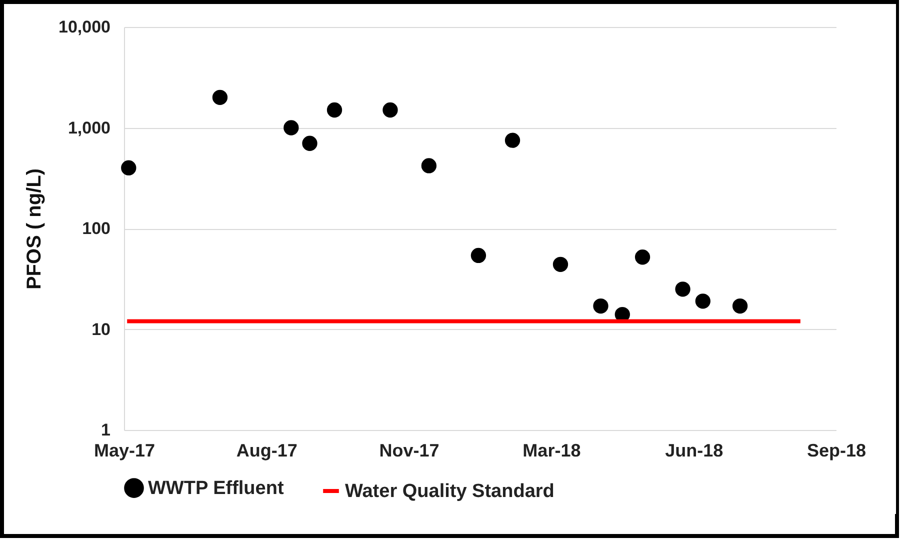  I want to click on y-tick-label: 1, so click(105, 430).